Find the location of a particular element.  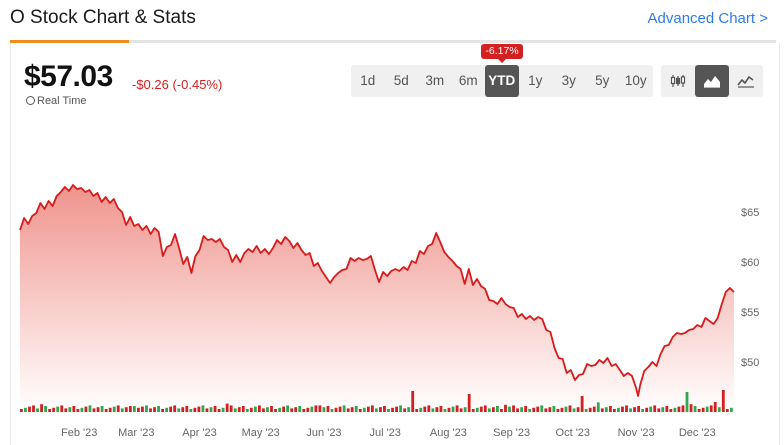

period-change-badge: -6.17% is located at coordinates (502, 53).